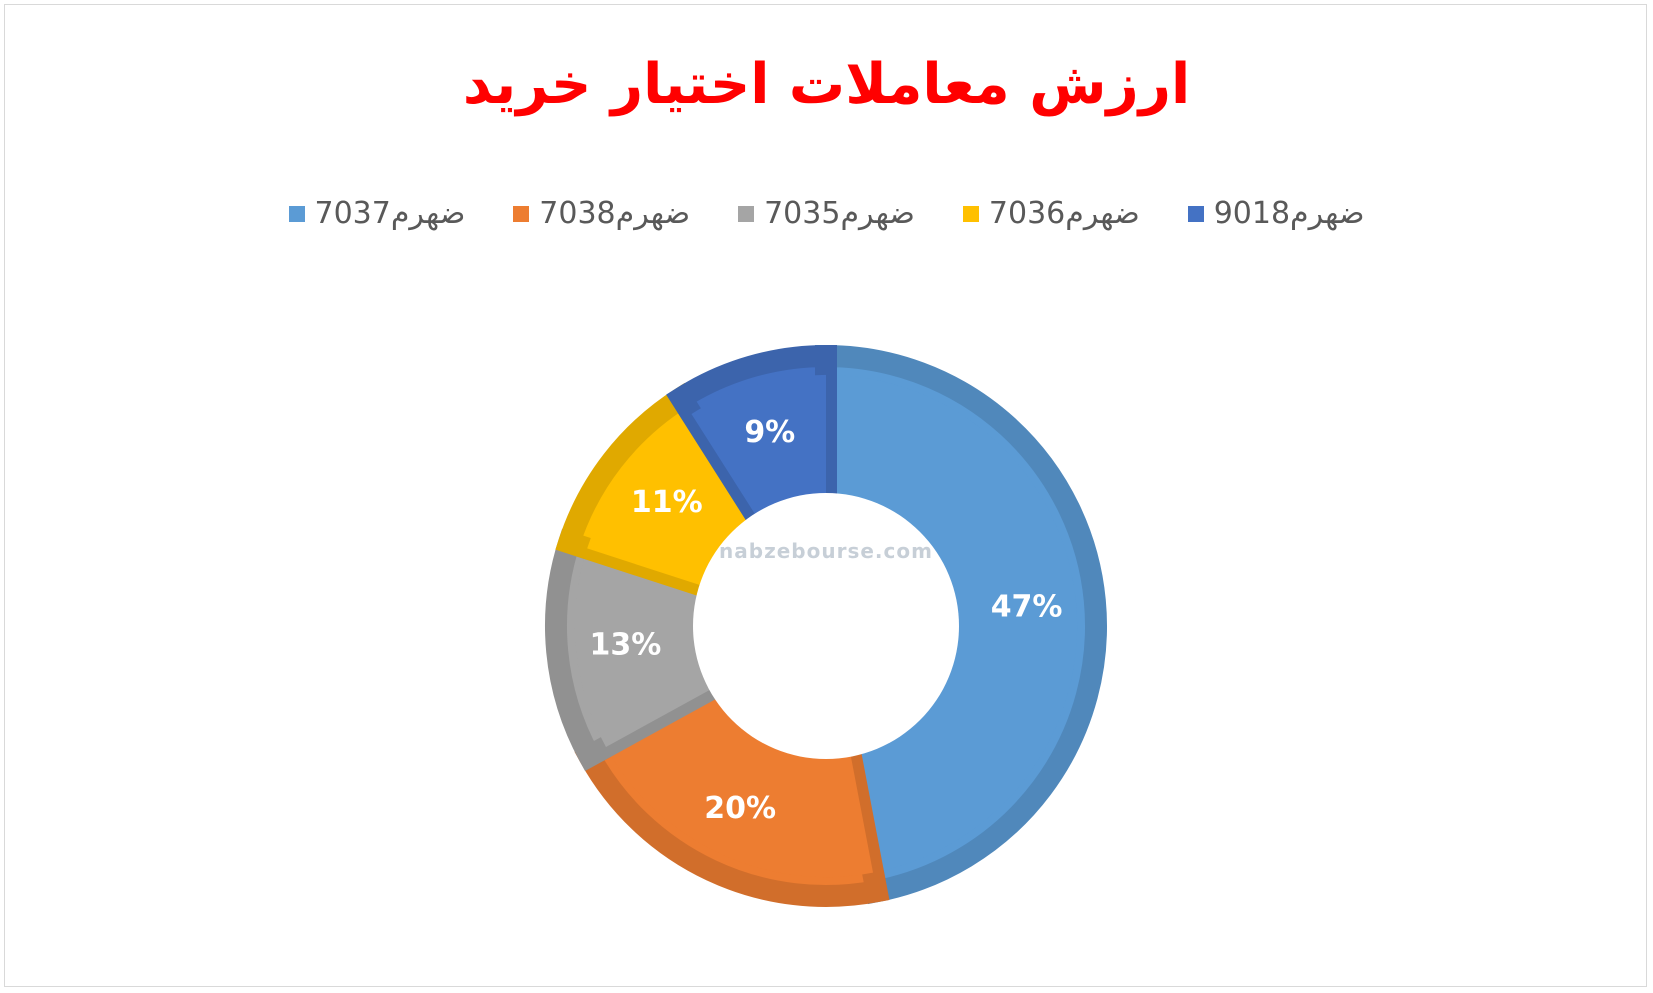 The width and height of the screenshot is (1653, 993). I want to click on legend-label: ضهرم7037, so click(390, 213).